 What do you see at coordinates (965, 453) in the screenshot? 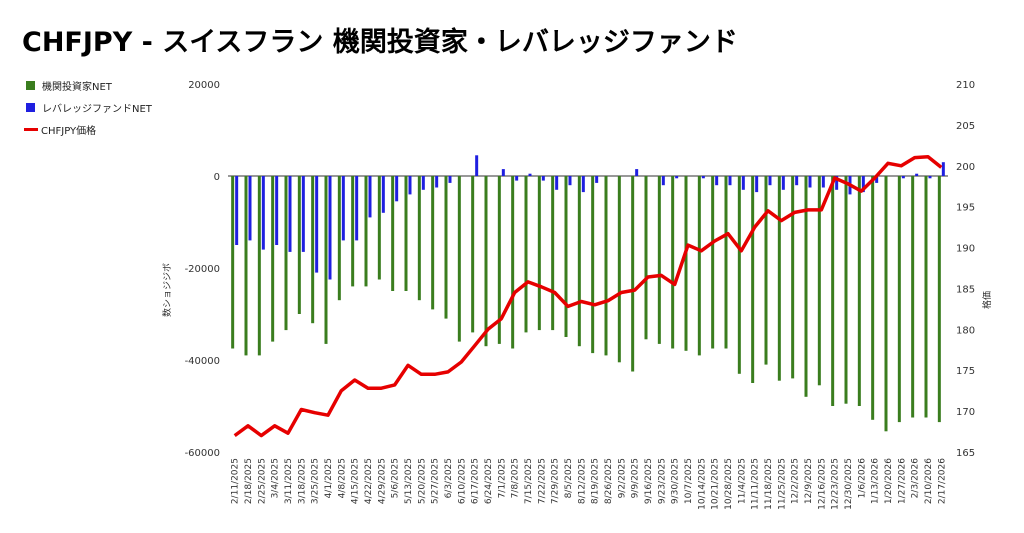
I see `y2-tick-label: 165` at bounding box center [965, 453].